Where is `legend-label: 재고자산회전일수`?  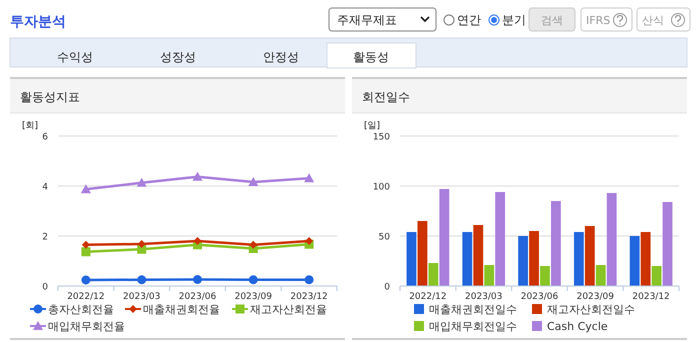 legend-label: 재고자산회전일수 is located at coordinates (591, 309).